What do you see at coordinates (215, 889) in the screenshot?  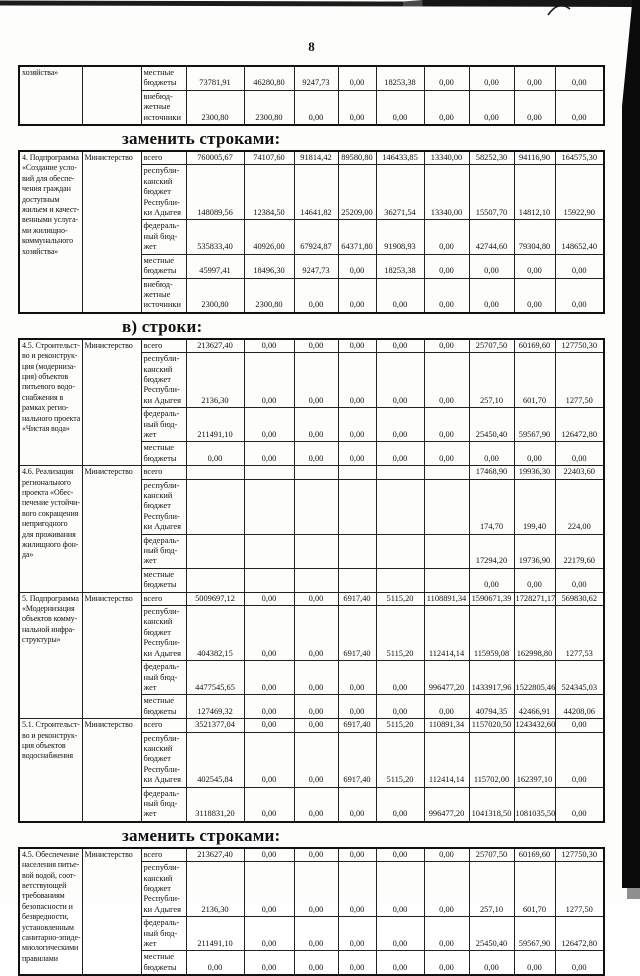 I see `value-cell: 2136,30` at bounding box center [215, 889].